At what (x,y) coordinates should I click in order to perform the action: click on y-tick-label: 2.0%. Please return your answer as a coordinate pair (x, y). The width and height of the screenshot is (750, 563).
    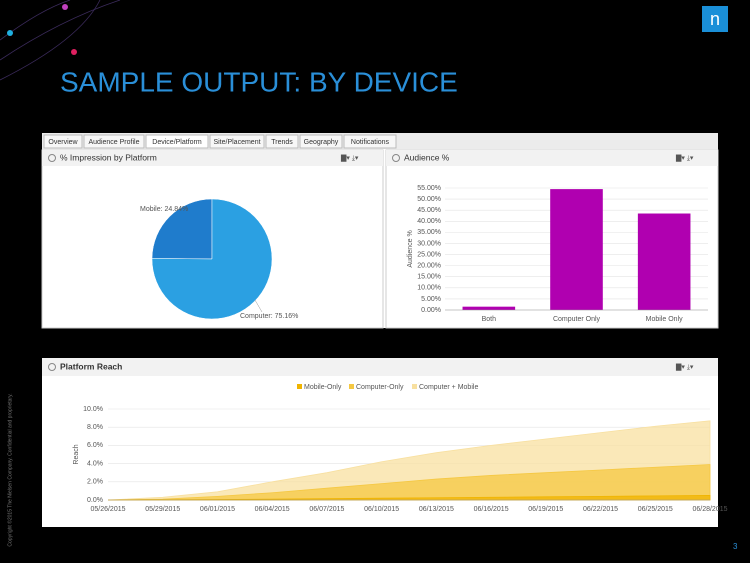
    Looking at the image, I should click on (95, 482).